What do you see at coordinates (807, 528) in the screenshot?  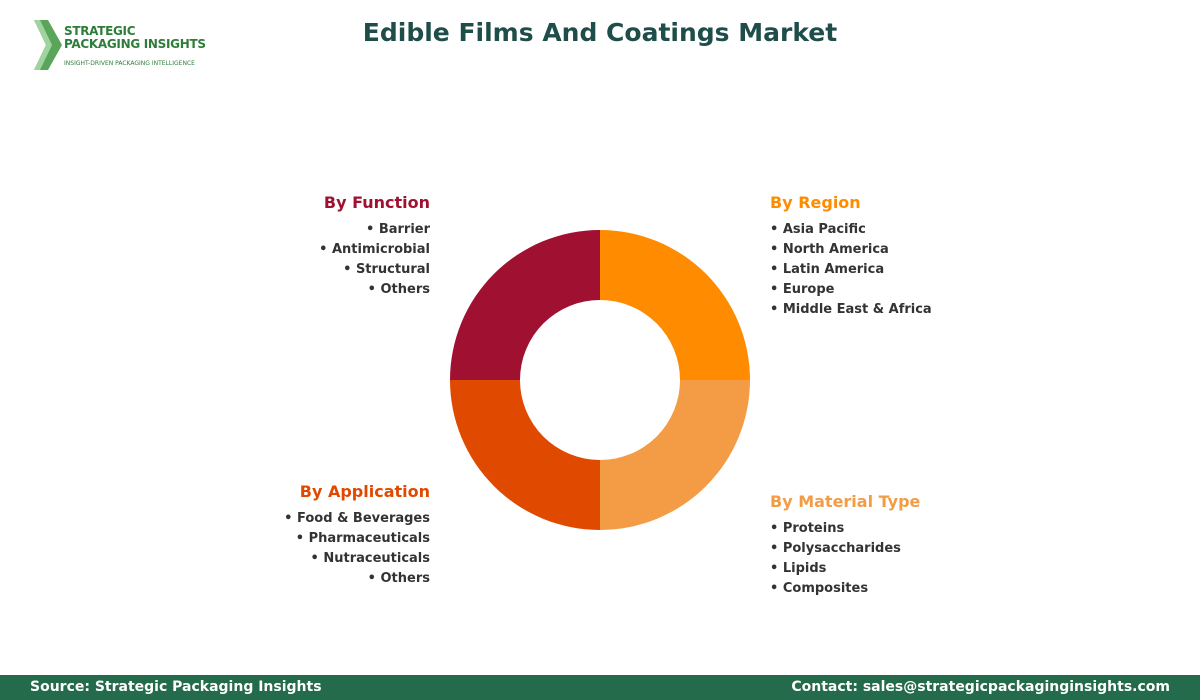 I see `segment-item: Proteins` at bounding box center [807, 528].